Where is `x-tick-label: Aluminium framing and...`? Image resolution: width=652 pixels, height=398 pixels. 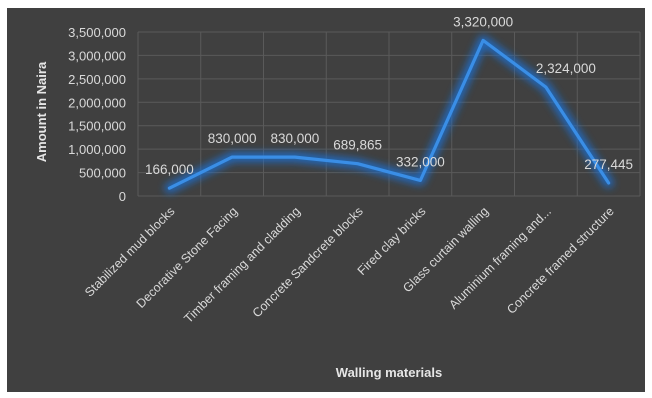 x-tick-label: Aluminium framing and... is located at coordinates (500, 258).